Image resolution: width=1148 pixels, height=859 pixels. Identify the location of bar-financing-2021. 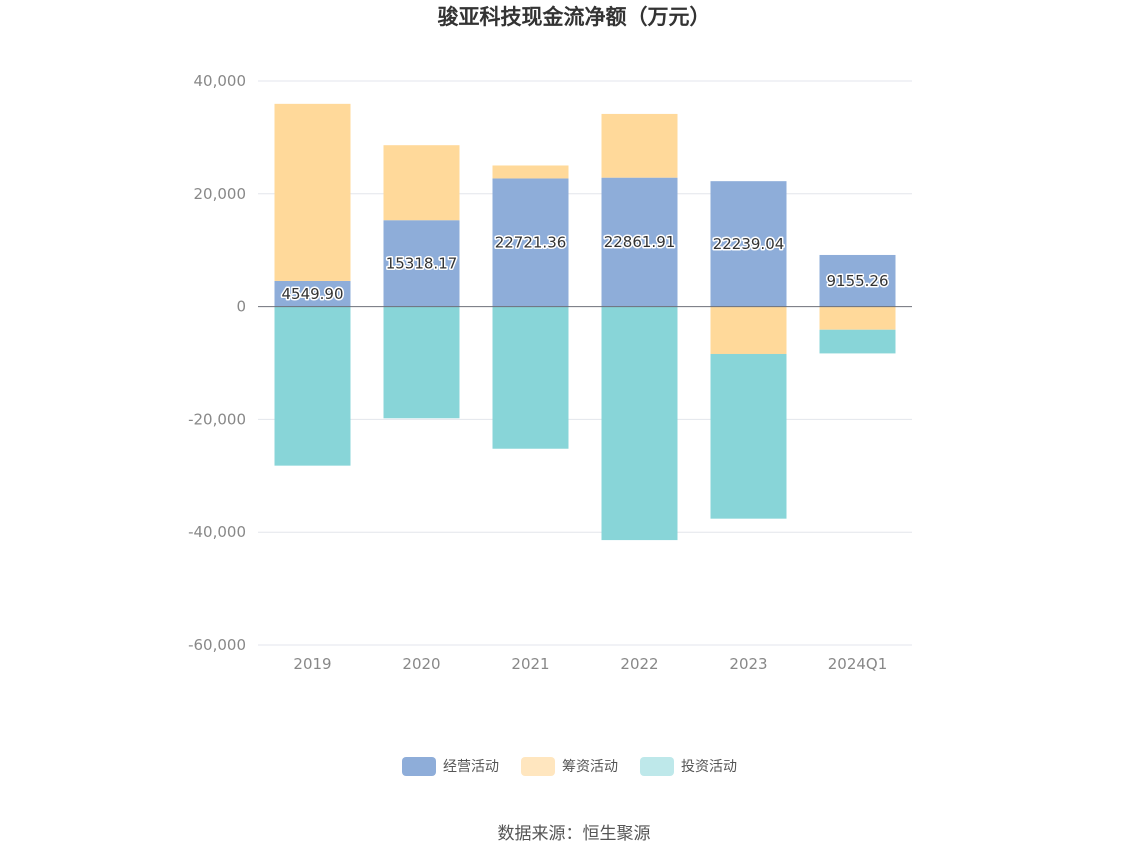
(530, 172).